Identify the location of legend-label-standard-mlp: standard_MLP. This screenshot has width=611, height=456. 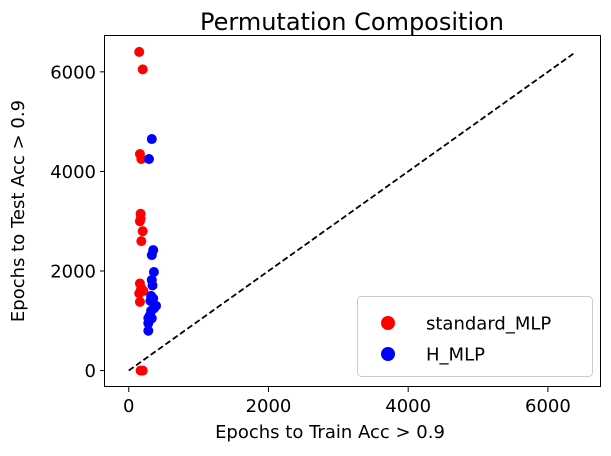
(488, 324).